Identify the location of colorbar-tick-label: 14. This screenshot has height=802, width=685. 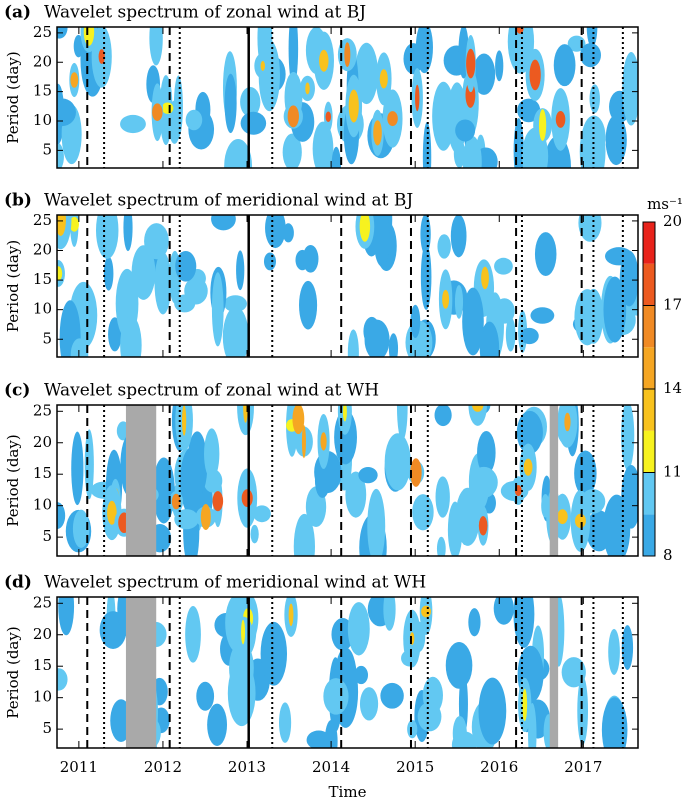
(672, 388).